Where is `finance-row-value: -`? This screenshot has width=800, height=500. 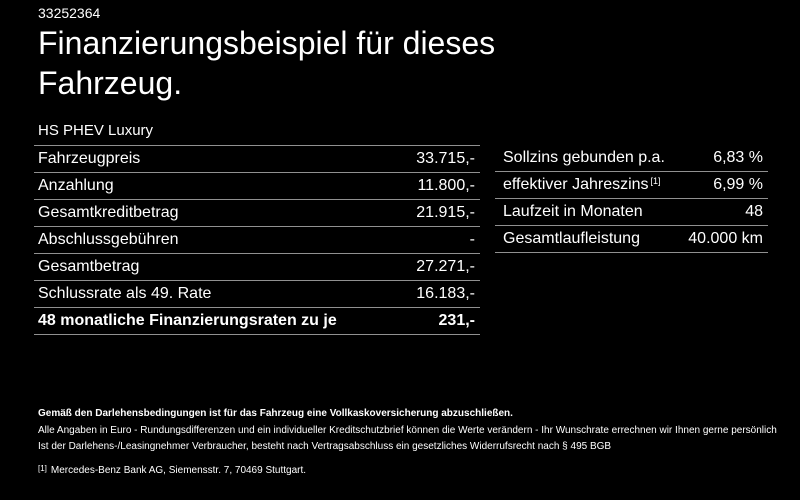 finance-row-value: - is located at coordinates (472, 239).